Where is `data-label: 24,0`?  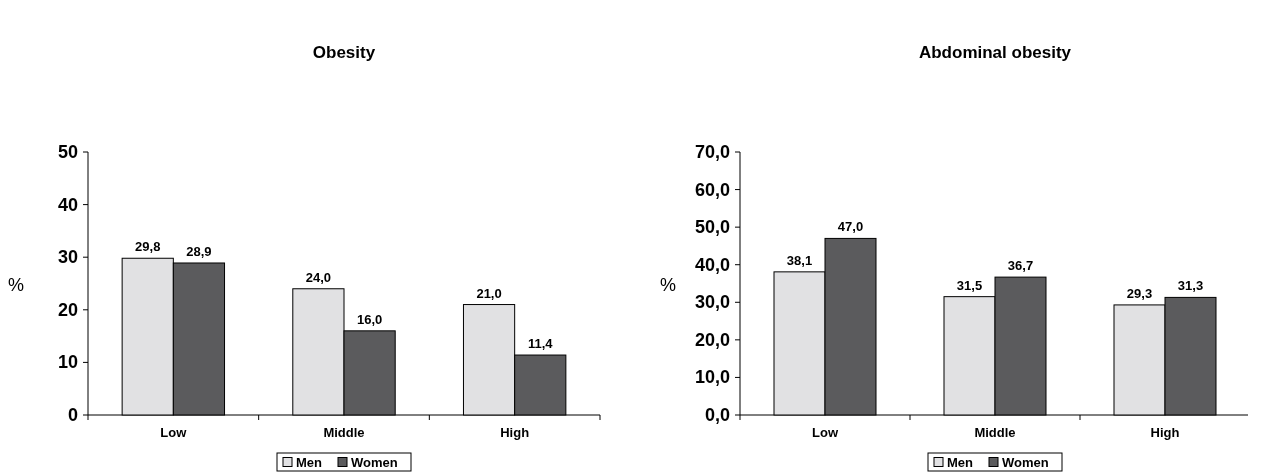
data-label: 24,0 is located at coordinates (318, 277).